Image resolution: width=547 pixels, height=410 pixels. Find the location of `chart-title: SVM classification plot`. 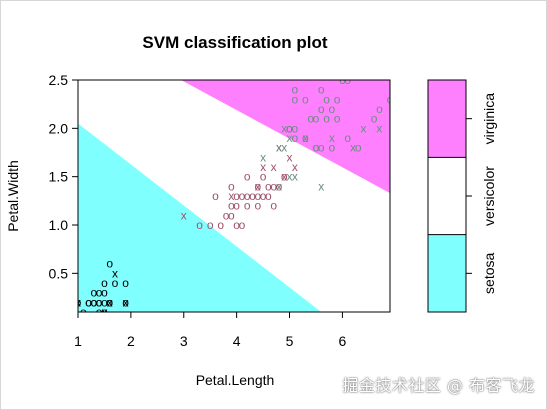

chart-title: SVM classification plot is located at coordinates (234, 42).